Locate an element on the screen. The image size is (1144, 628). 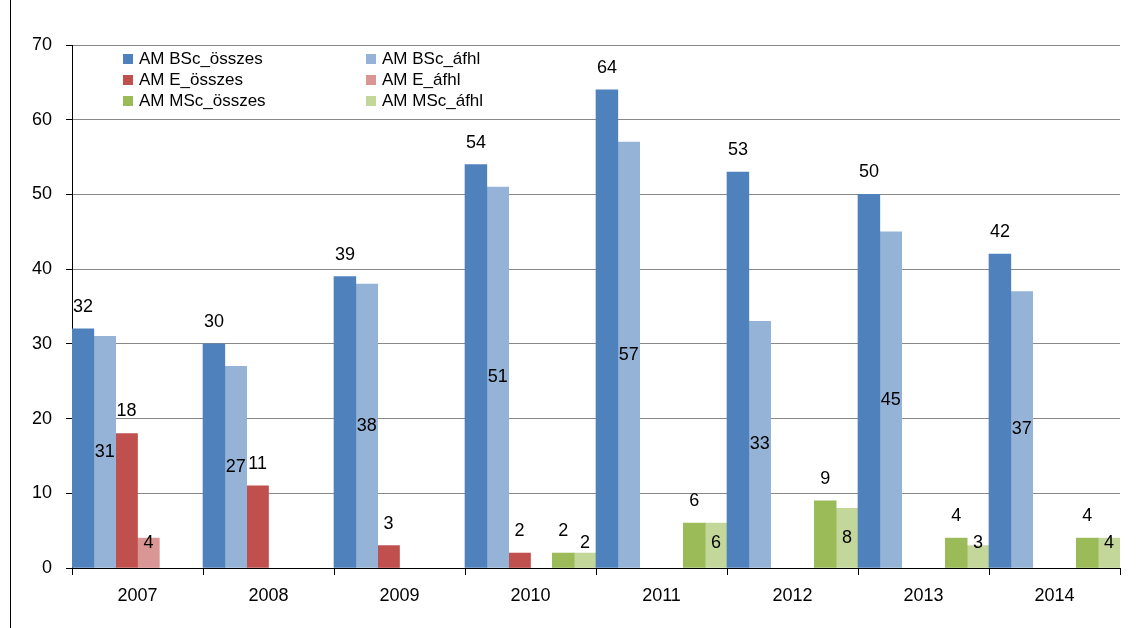
data-label: 30 is located at coordinates (213, 320).